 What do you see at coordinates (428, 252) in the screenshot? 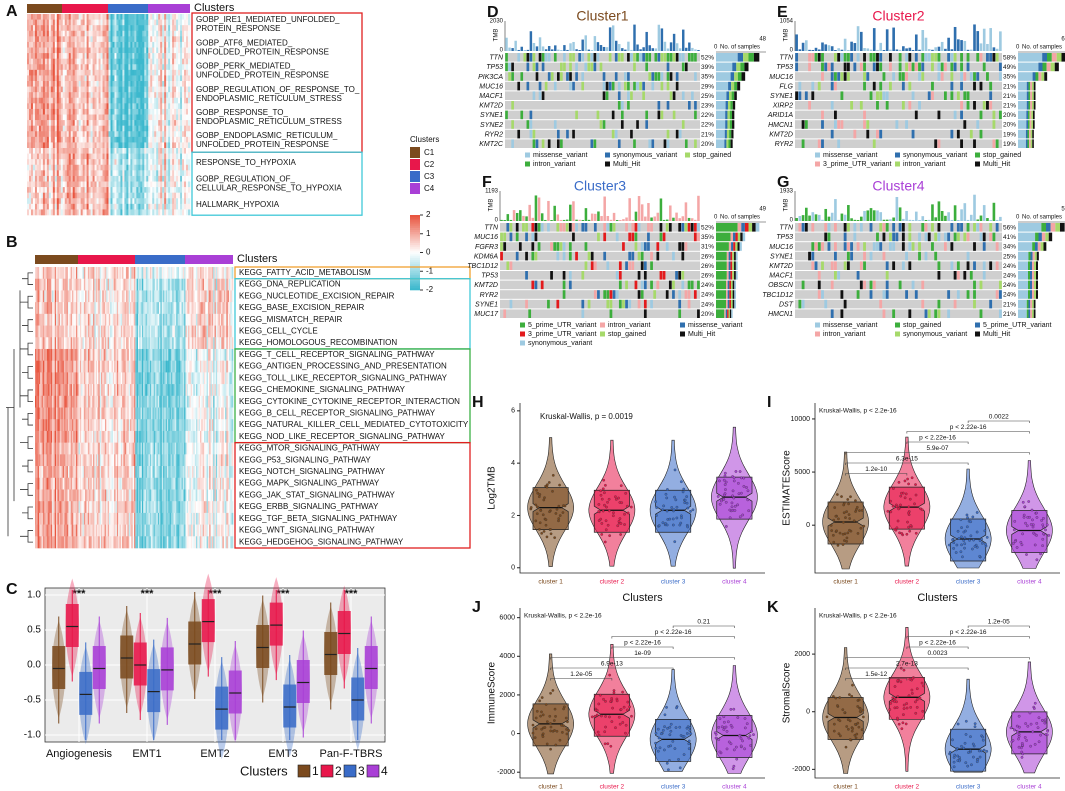
I see `colorbar-label: 0` at bounding box center [428, 252].